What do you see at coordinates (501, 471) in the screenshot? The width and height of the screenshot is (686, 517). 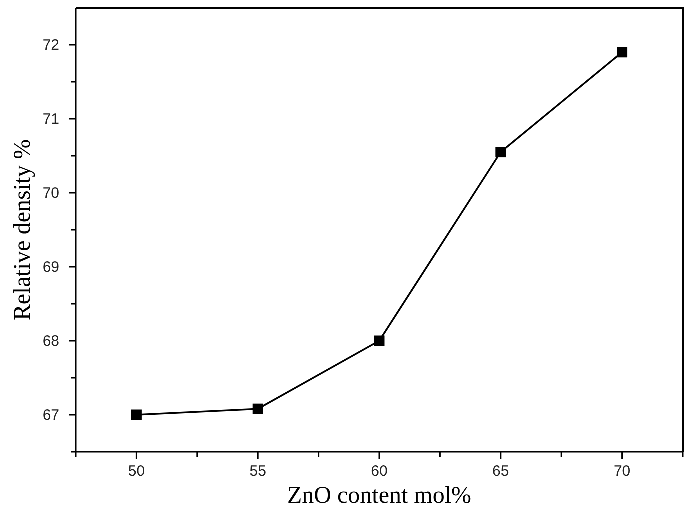 I see `x-tick-label: 65` at bounding box center [501, 471].